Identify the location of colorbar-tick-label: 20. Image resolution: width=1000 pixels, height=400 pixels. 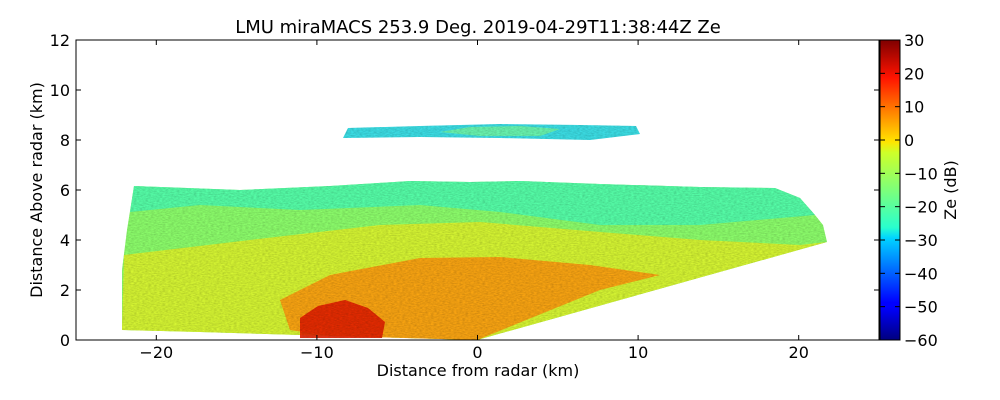
(914, 73).